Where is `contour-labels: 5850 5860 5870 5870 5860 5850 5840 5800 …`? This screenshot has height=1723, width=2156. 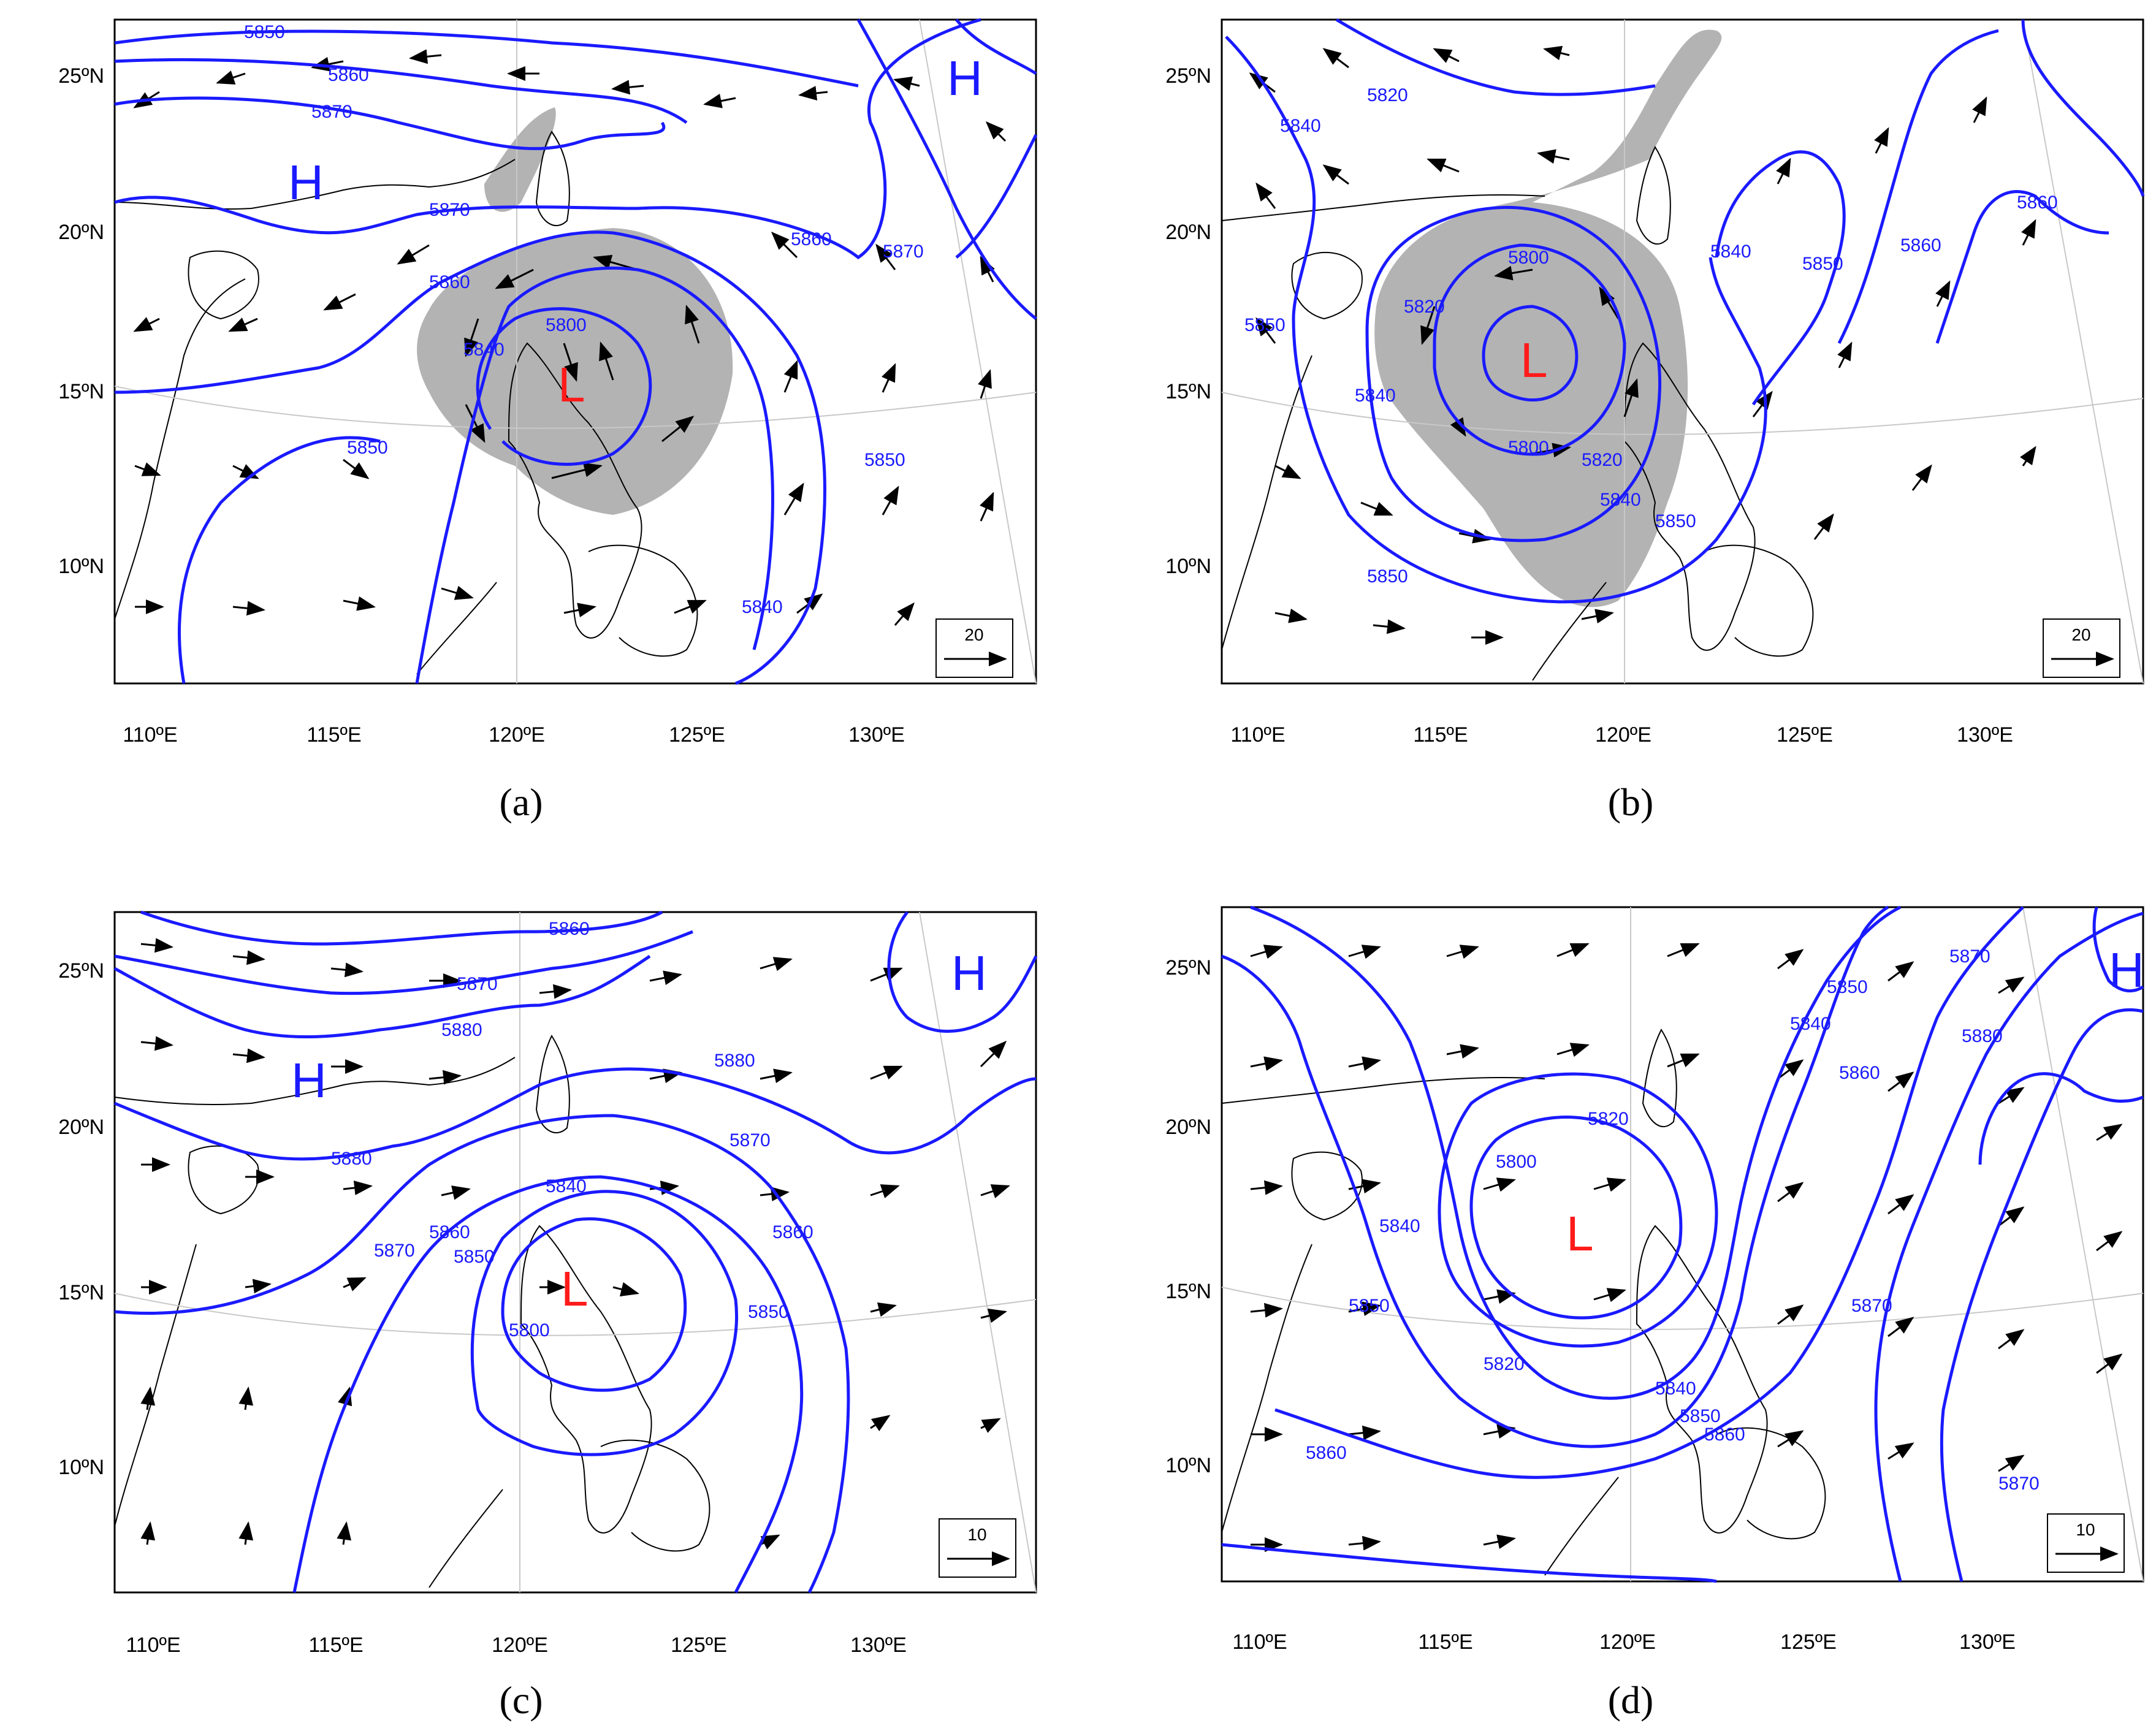
contour-labels: 5850 5860 5870 5870 5860 5850 5840 5800 … is located at coordinates (584, 319).